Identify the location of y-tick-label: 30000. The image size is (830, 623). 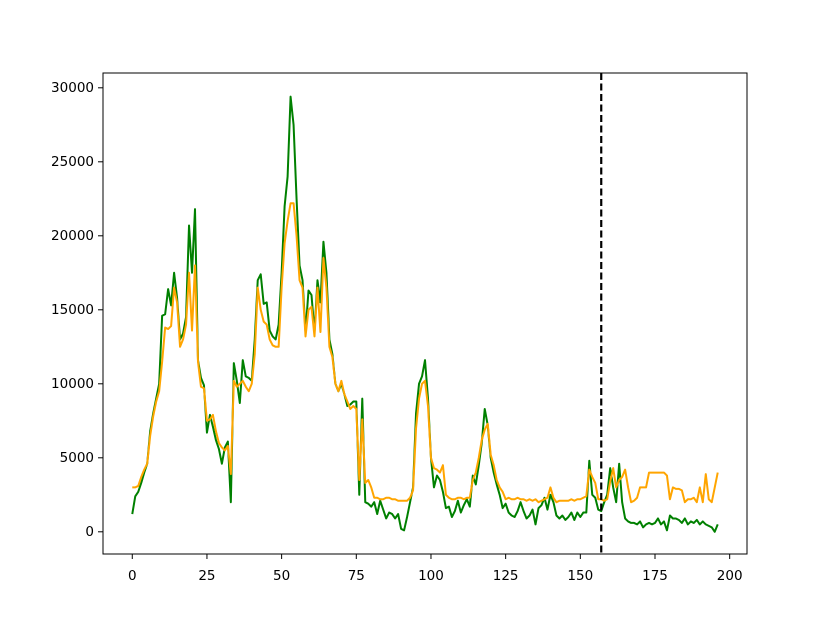
(72, 88).